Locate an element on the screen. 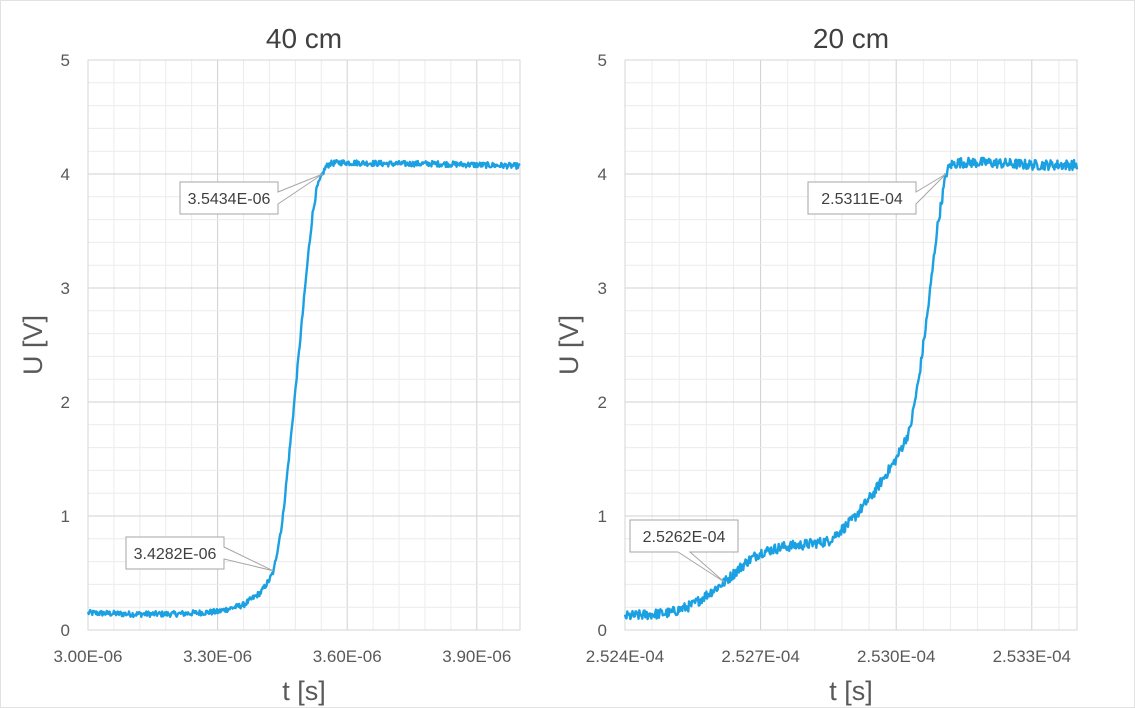 The height and width of the screenshot is (708, 1135). annotation-callout: 3.4282E-06 is located at coordinates (199, 554).